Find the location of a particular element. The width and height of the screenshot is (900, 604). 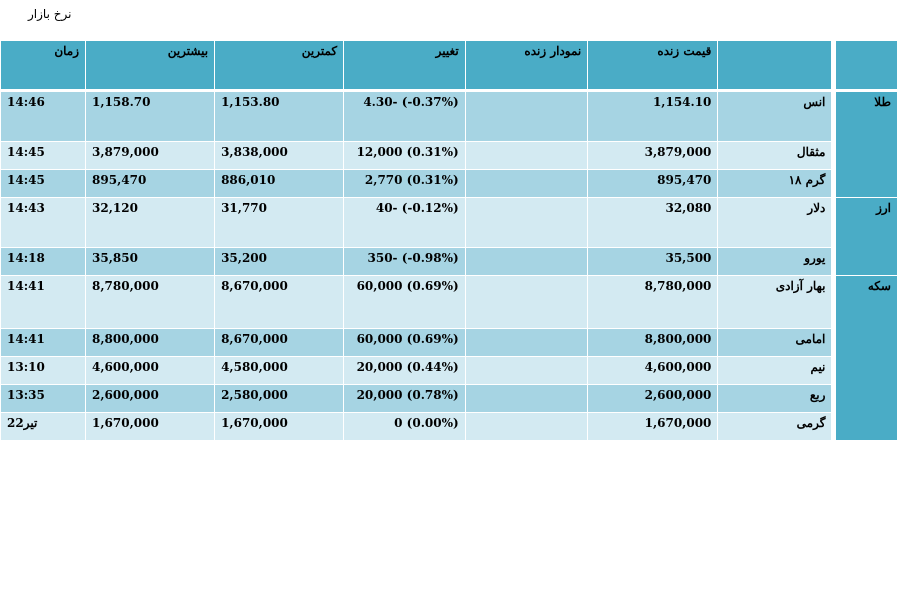

row-price: 2,600,000 is located at coordinates (653, 398).